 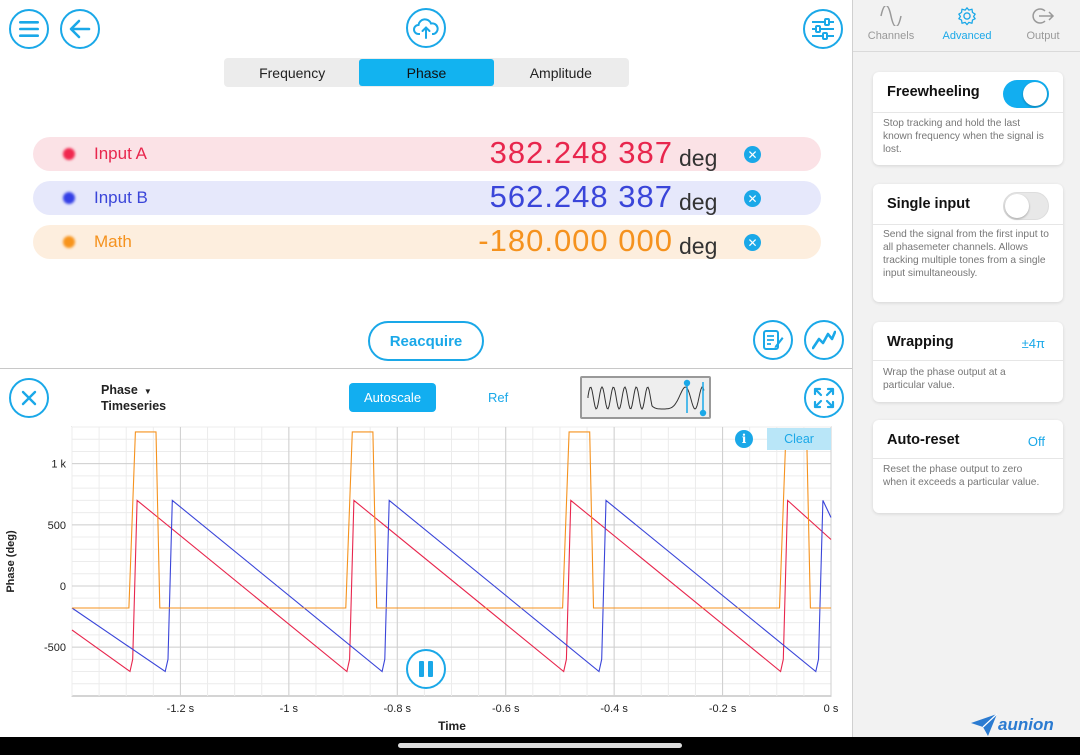 What do you see at coordinates (1043, 36) in the screenshot?
I see `tab-label: Output` at bounding box center [1043, 36].